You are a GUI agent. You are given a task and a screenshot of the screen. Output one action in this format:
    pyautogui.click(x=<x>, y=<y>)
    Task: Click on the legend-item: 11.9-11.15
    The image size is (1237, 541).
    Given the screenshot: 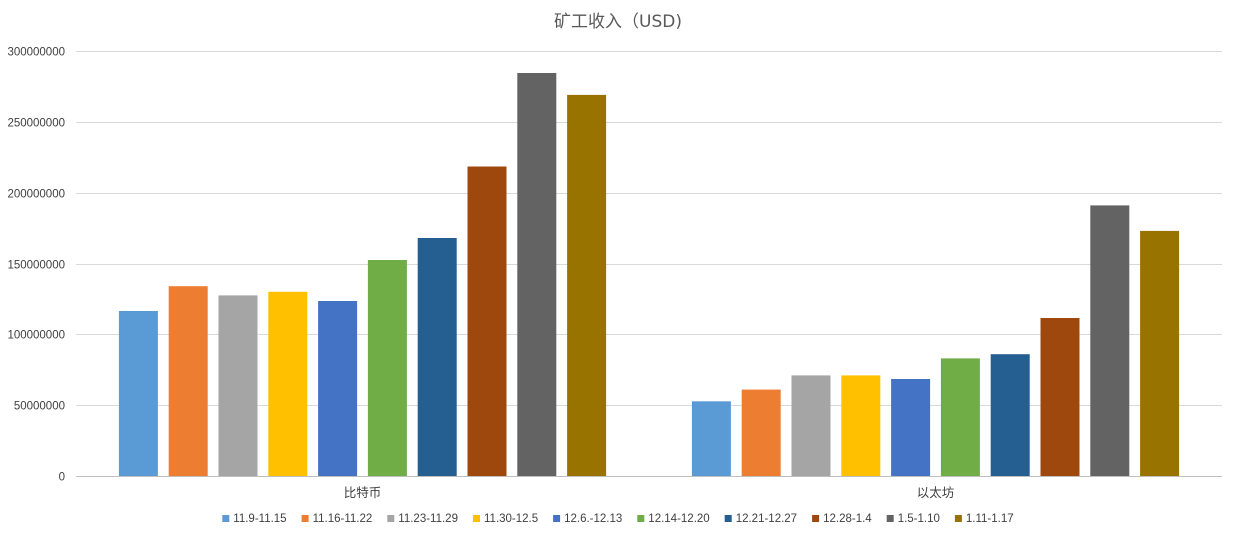 What is the action you would take?
    pyautogui.click(x=254, y=519)
    